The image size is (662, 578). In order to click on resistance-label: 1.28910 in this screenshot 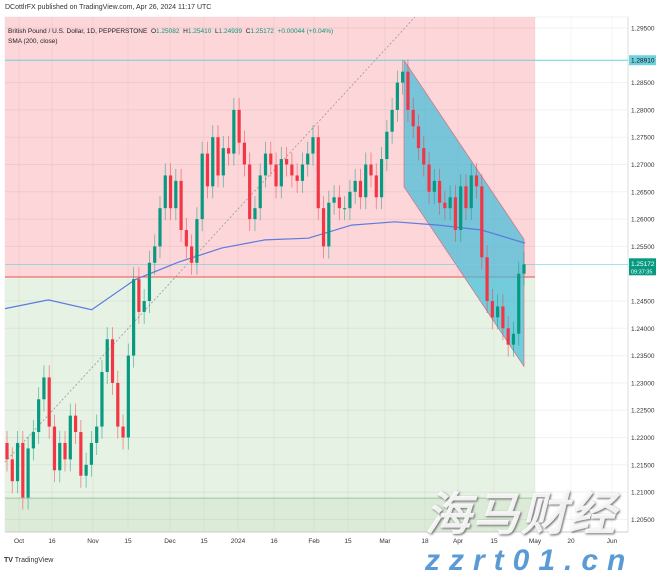, I will do `click(643, 61)`.